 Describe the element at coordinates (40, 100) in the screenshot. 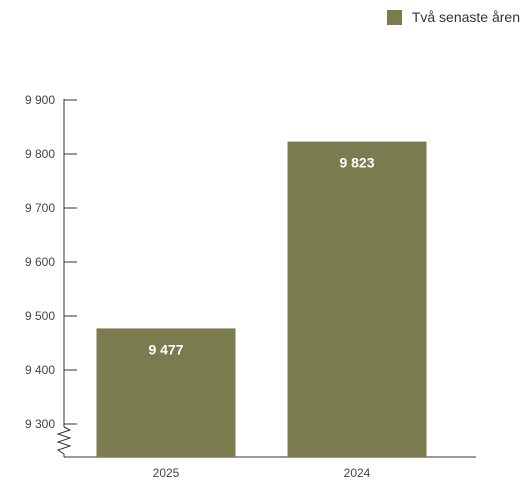

I see `y-tick-label: 9 900` at that location.